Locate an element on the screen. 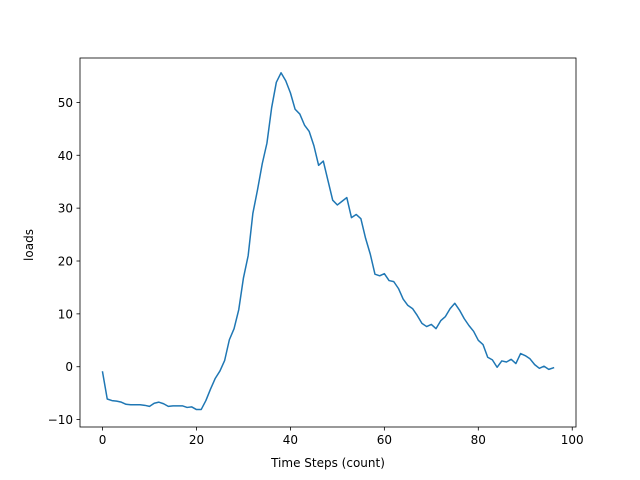  x-tick-label-100: 100 is located at coordinates (572, 440).